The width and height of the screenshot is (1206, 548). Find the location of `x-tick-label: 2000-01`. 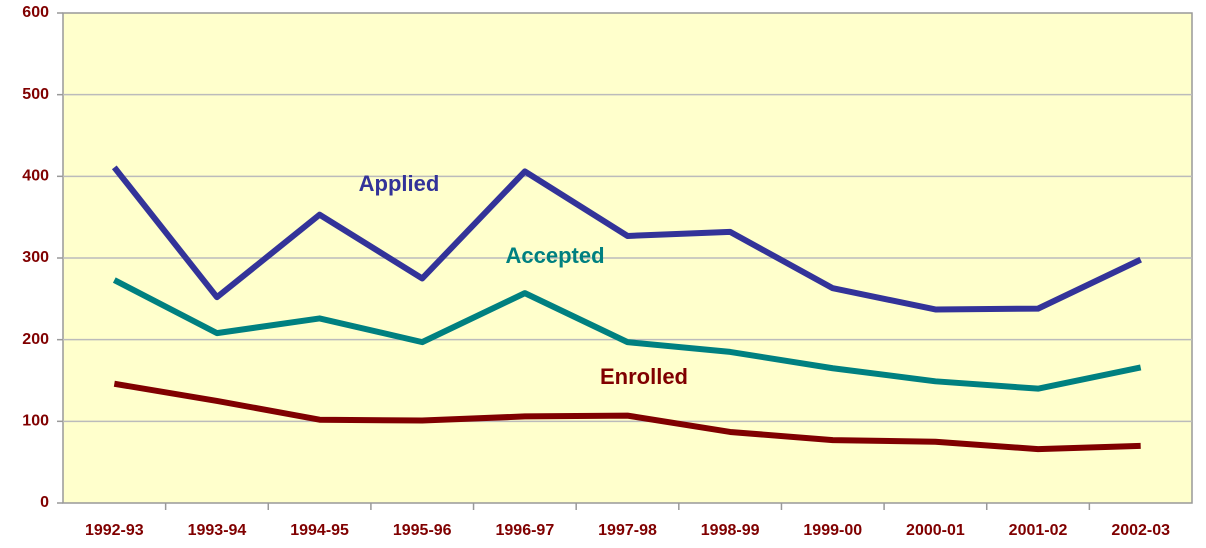

x-tick-label: 2000-01 is located at coordinates (935, 530).